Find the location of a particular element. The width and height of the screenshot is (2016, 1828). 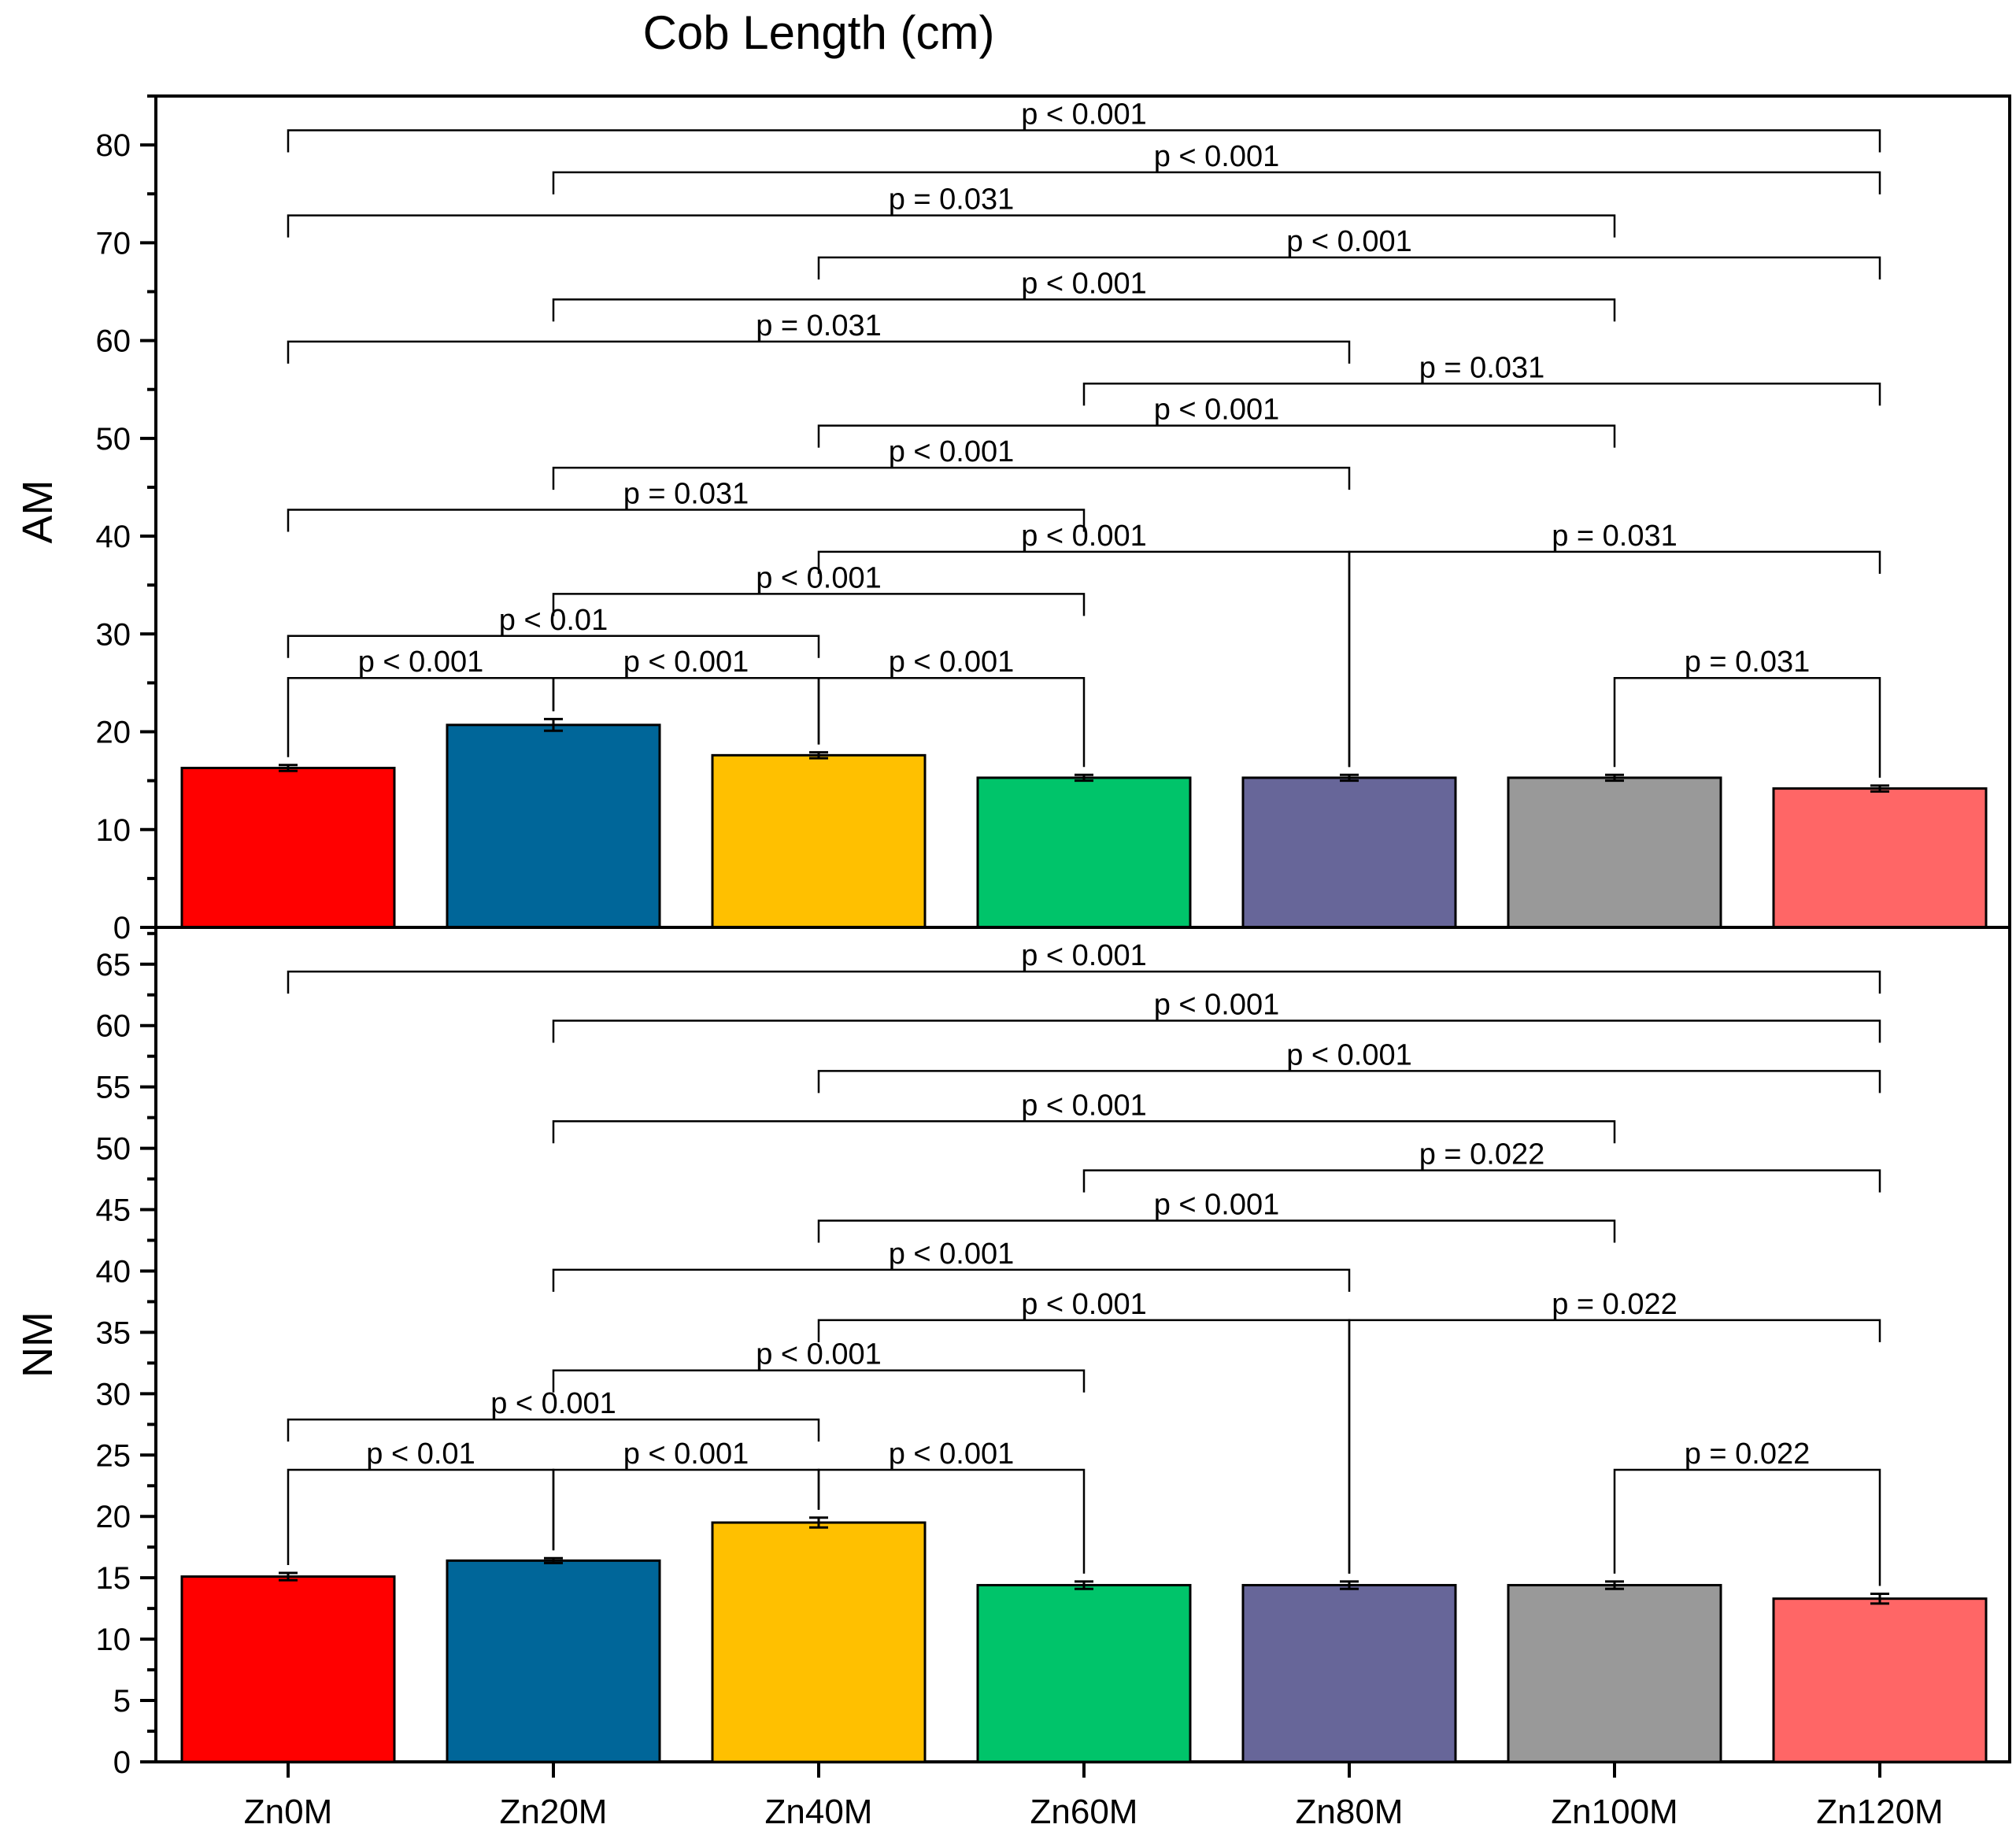

y-tick-label: 25 is located at coordinates (114, 1455).